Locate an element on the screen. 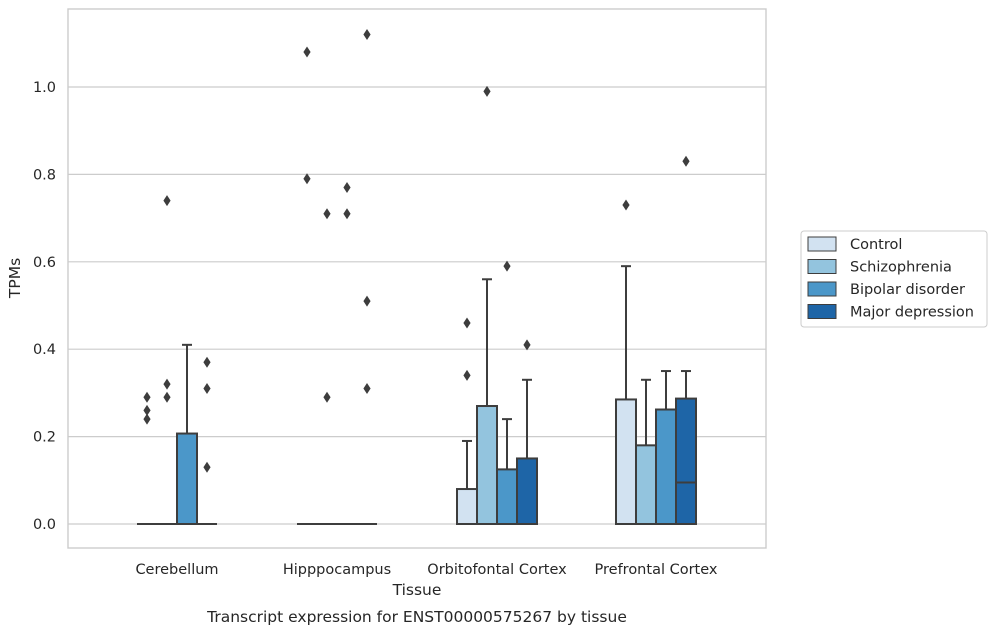 Image resolution: width=997 pixels, height=634 pixels. x-tick-label: Orbitofontal Cortex is located at coordinates (497, 570).